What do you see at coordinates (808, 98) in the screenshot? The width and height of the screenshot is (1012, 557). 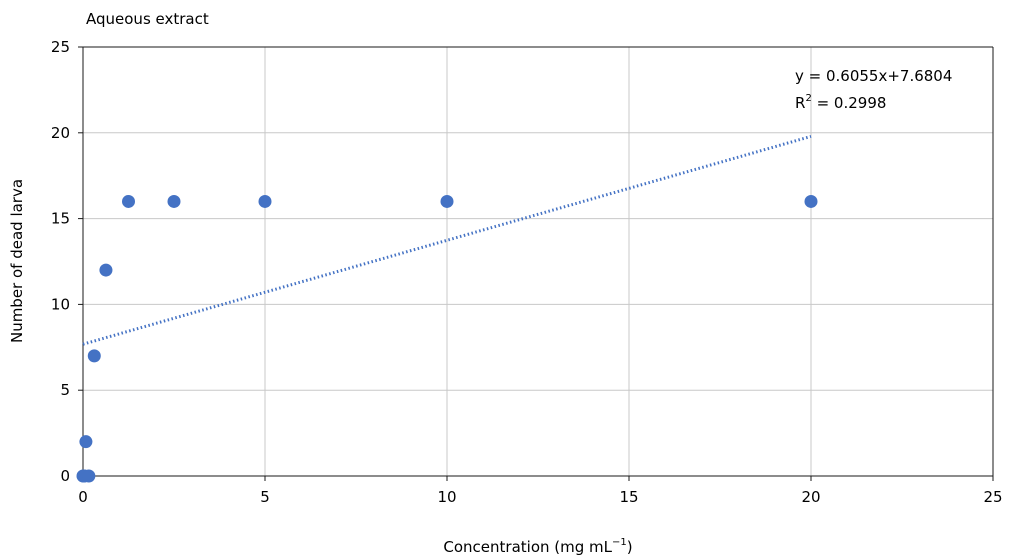 I see `r-squared-superscript: 2` at bounding box center [808, 98].